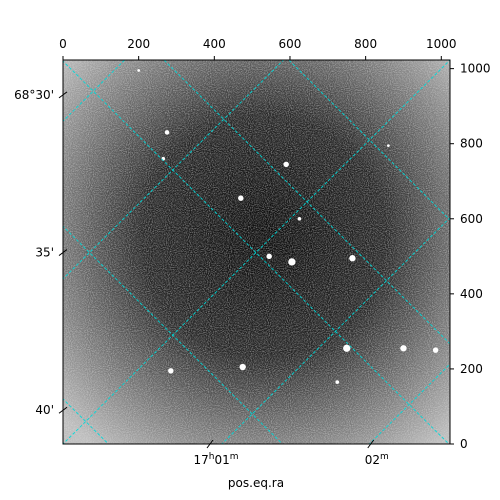 Image resolution: width=500 pixels, height=500 pixels. What do you see at coordinates (214, 44) in the screenshot?
I see `x-tick-label-2: 400` at bounding box center [214, 44].